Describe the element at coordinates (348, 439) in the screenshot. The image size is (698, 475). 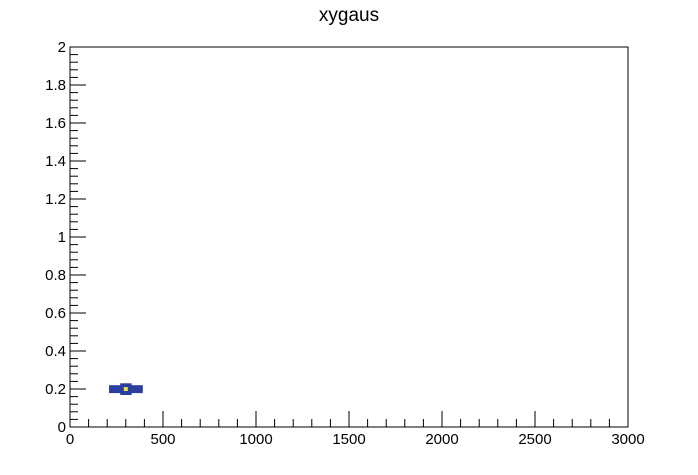
I see `x-tick-label: 1500` at that location.